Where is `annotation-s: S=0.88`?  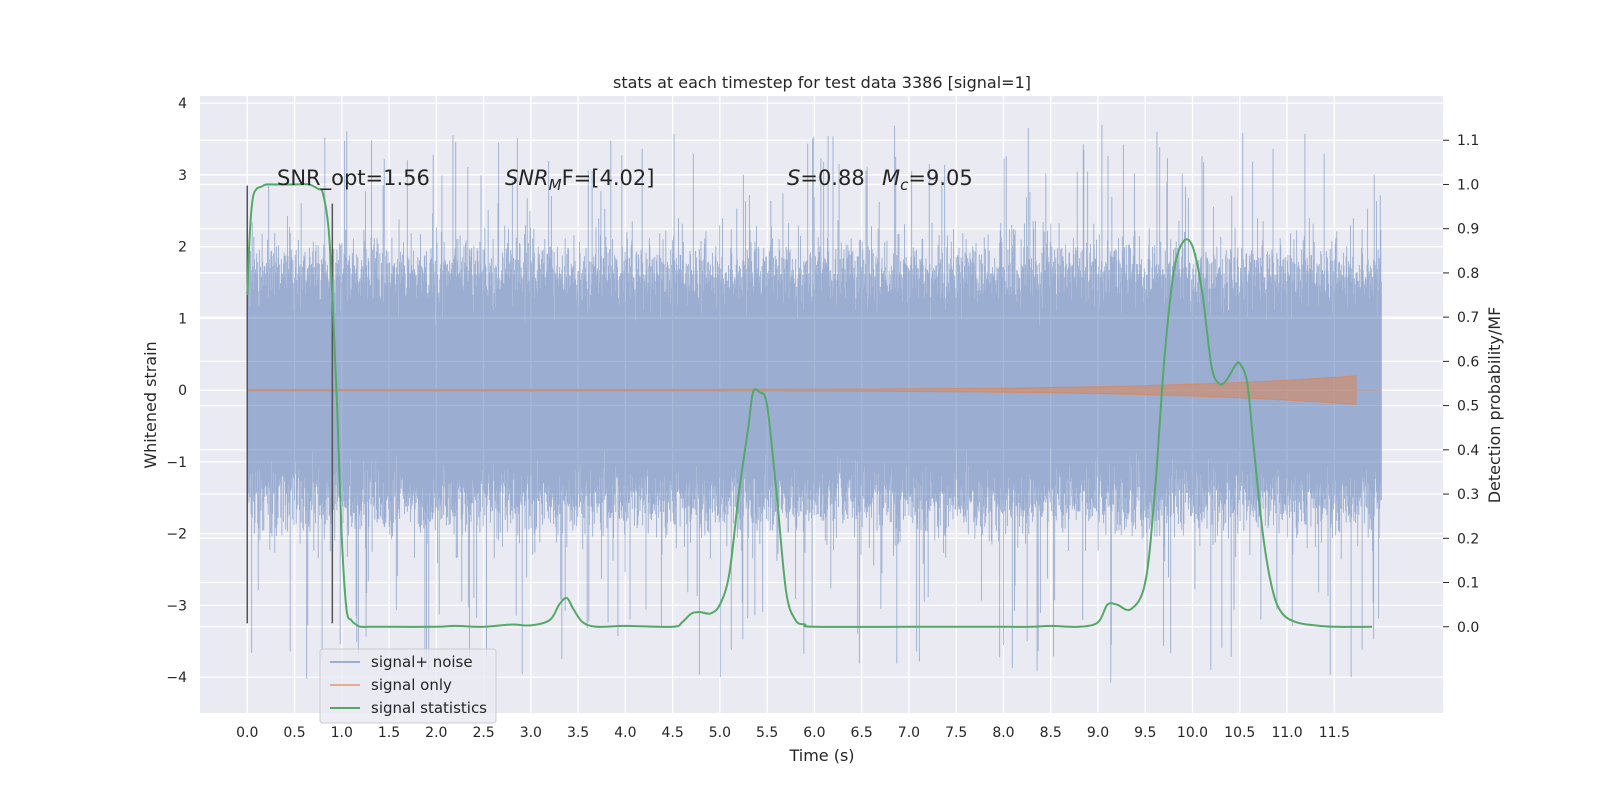 annotation-s: S=0.88 is located at coordinates (826, 178).